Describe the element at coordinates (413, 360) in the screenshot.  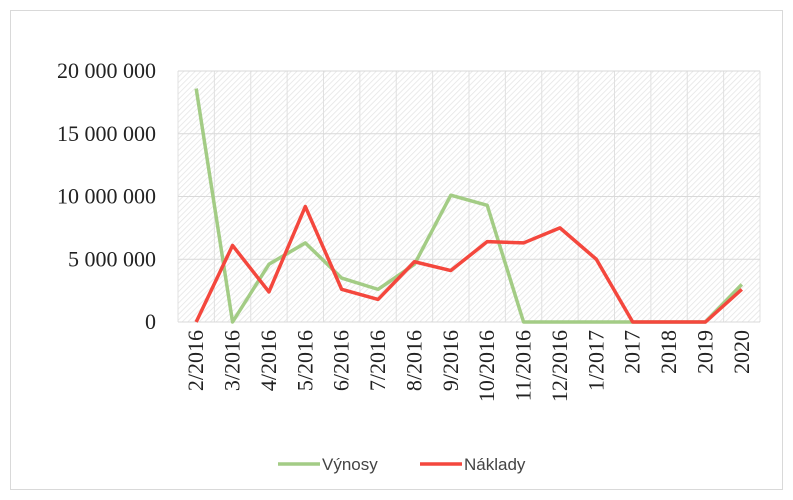
I see `x-tick-label: 8/2016` at that location.